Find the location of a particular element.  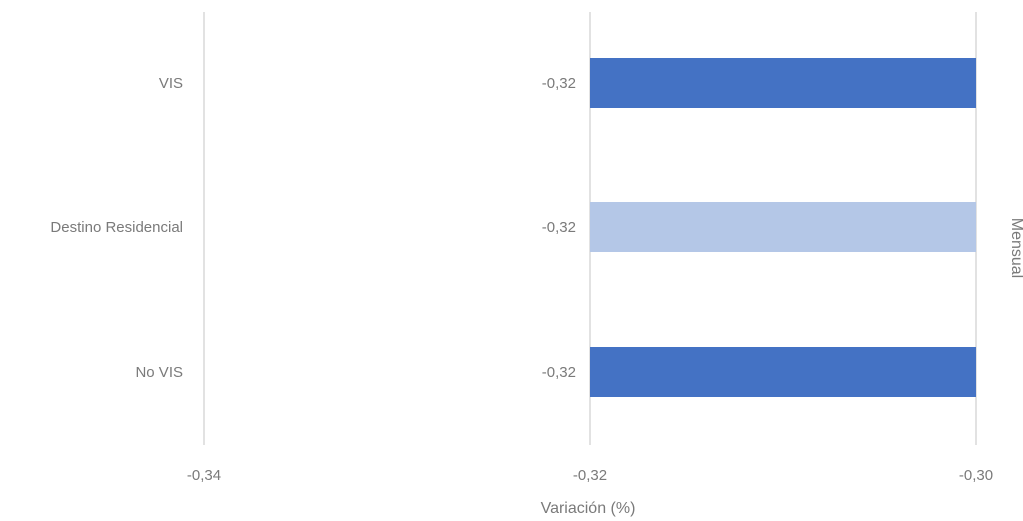

category-label-1: Destino Residencial is located at coordinates (116, 227).